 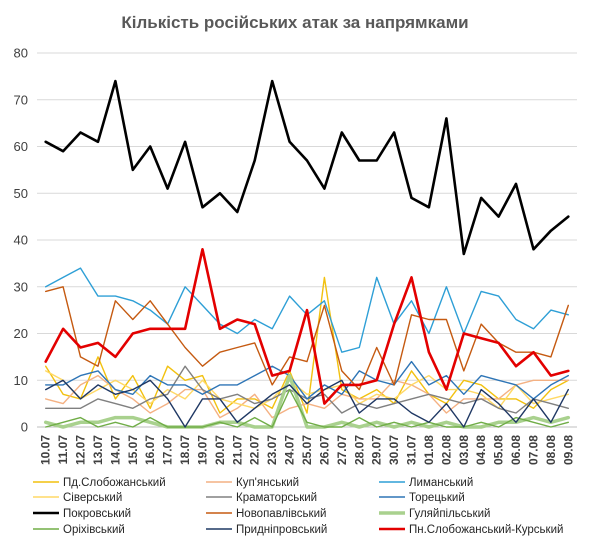 I want to click on legend-label: Гуляйпільський, so click(x=449, y=514).